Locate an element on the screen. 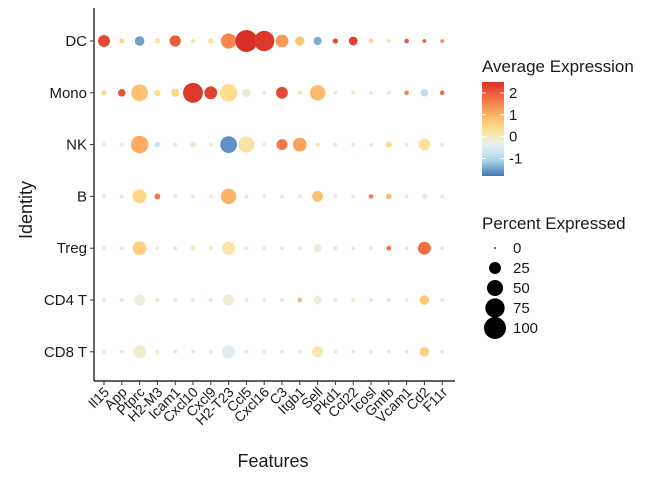  dot-treg-h2-t23 is located at coordinates (229, 248).